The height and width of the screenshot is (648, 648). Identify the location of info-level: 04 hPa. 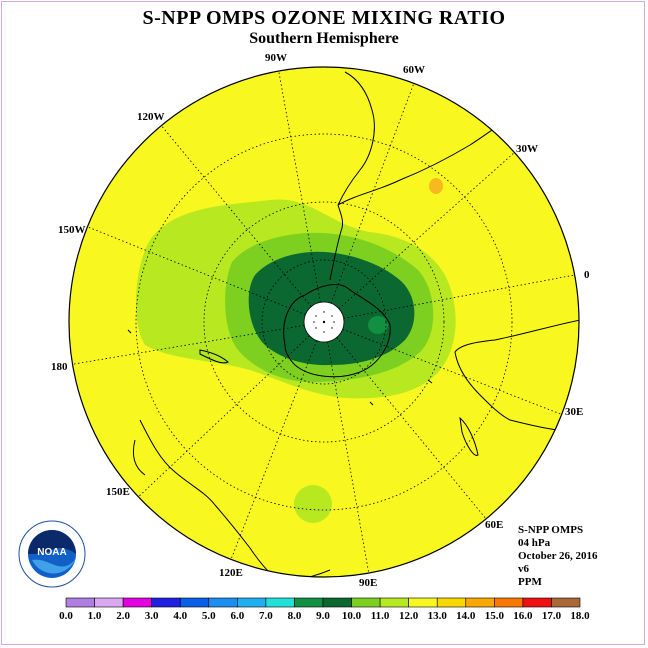
(534, 543).